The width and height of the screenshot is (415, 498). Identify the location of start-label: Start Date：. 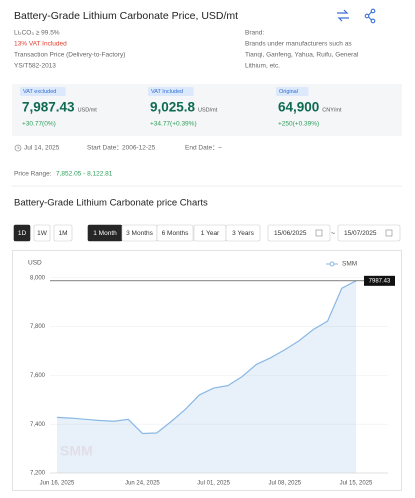
(105, 148).